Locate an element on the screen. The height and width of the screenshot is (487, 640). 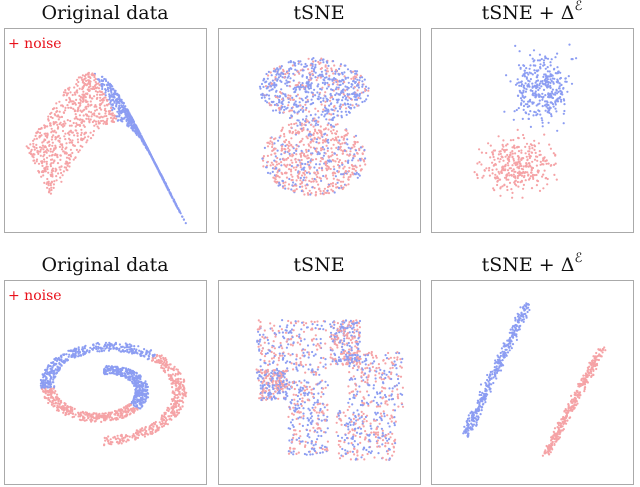
title-text: Original data is located at coordinates (104, 265).